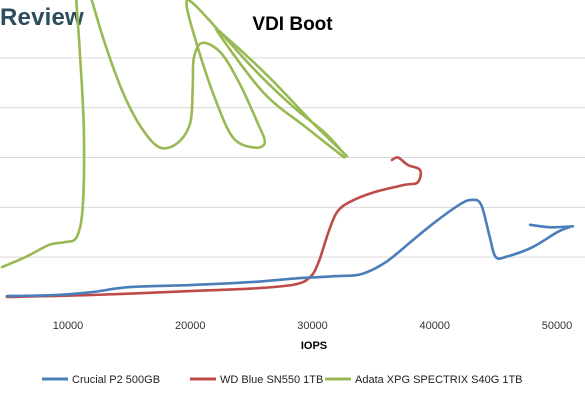 This screenshot has height=401, width=585. What do you see at coordinates (434, 326) in the screenshot?
I see `x-tick-label: 40000` at bounding box center [434, 326].